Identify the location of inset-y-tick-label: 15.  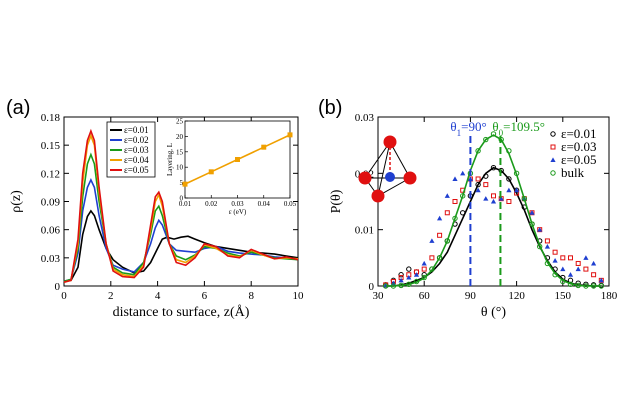
(180, 152).